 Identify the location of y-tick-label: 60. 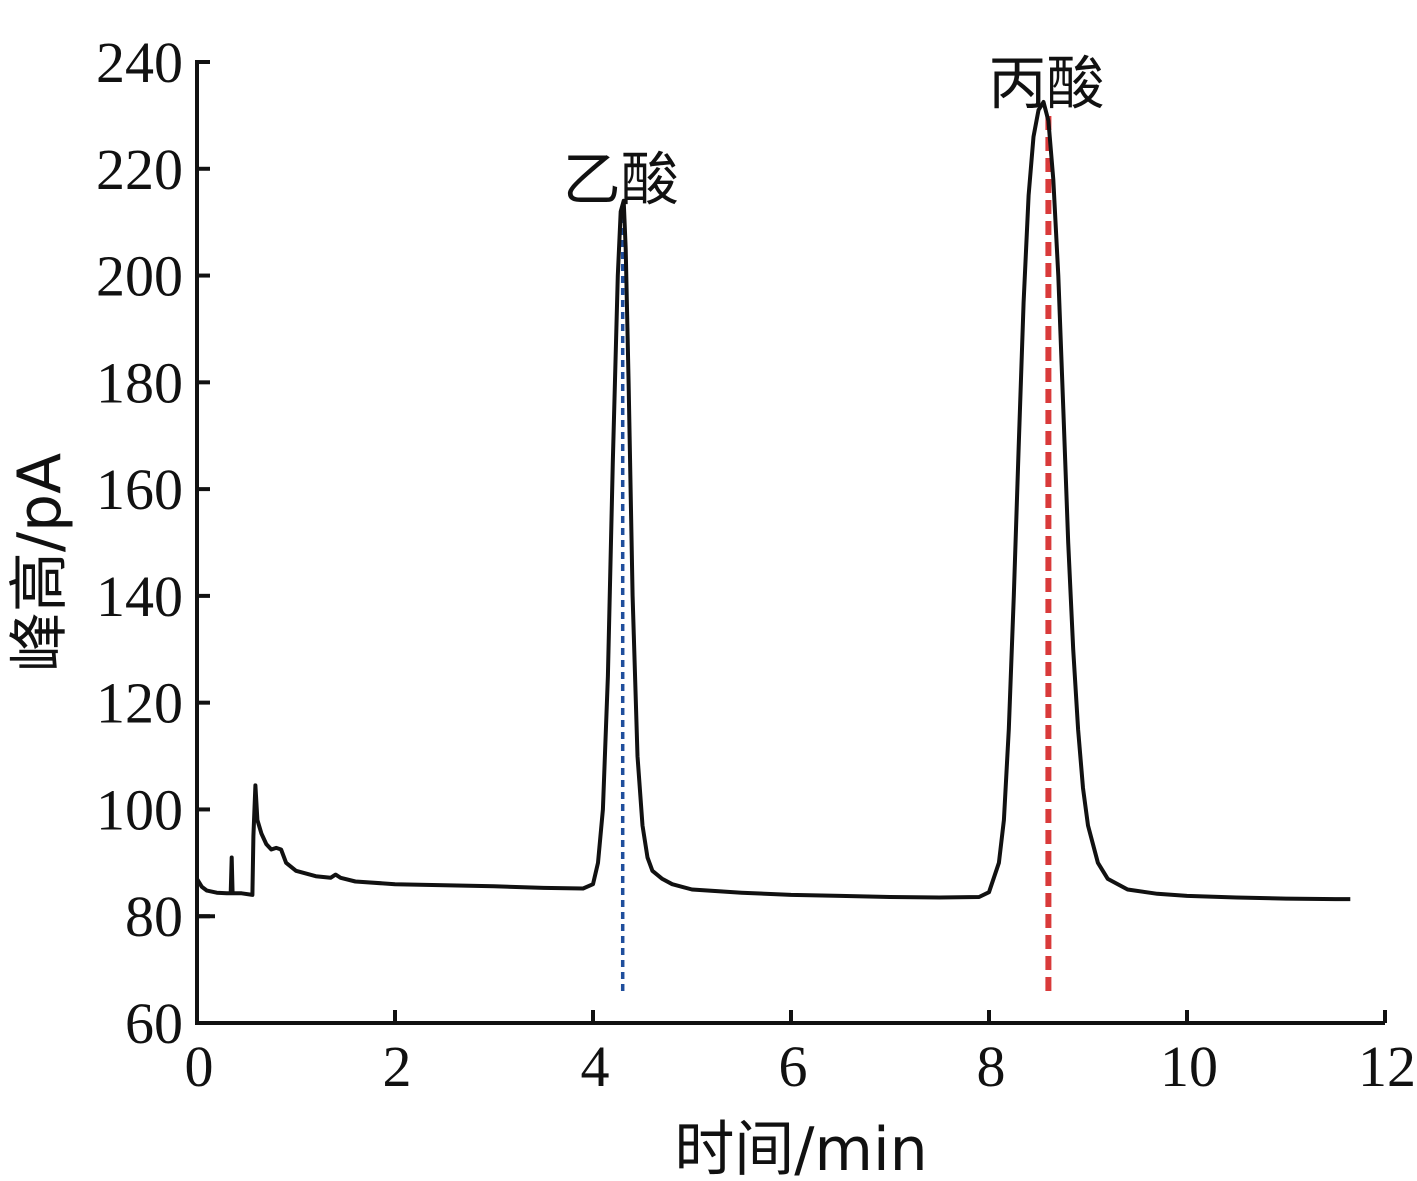
(154, 1023).